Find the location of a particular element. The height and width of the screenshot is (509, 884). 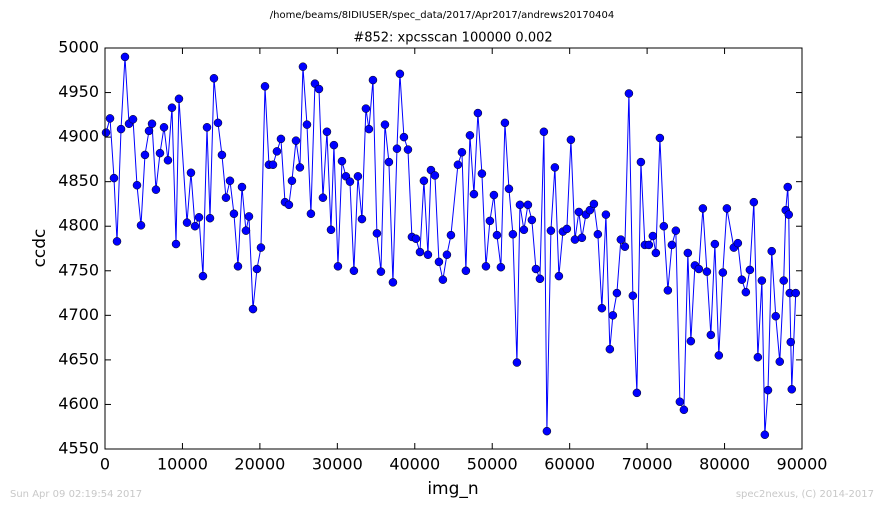

y-tick-label: 4550 is located at coordinates (78, 448).